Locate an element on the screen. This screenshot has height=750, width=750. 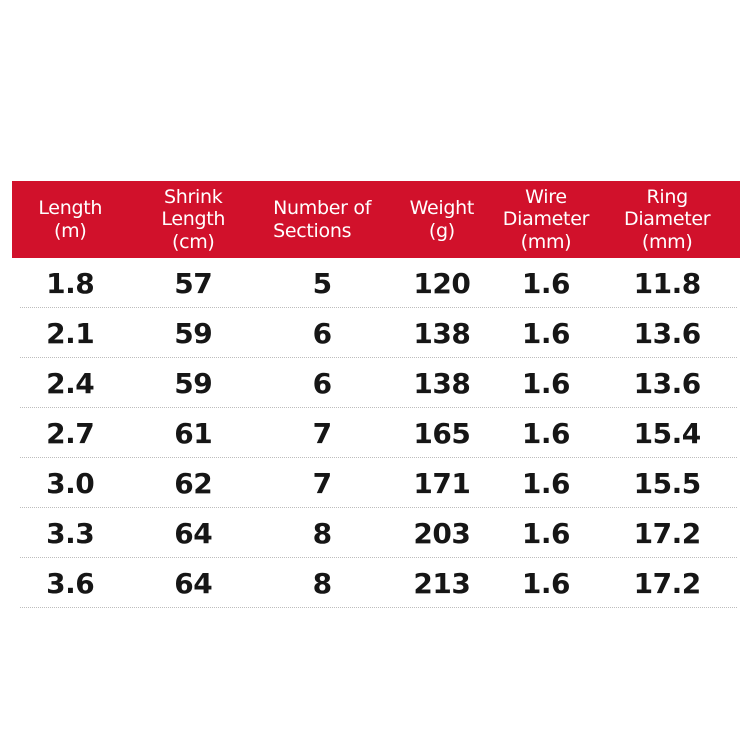
header-label: Length (m) is located at coordinates (70, 219).